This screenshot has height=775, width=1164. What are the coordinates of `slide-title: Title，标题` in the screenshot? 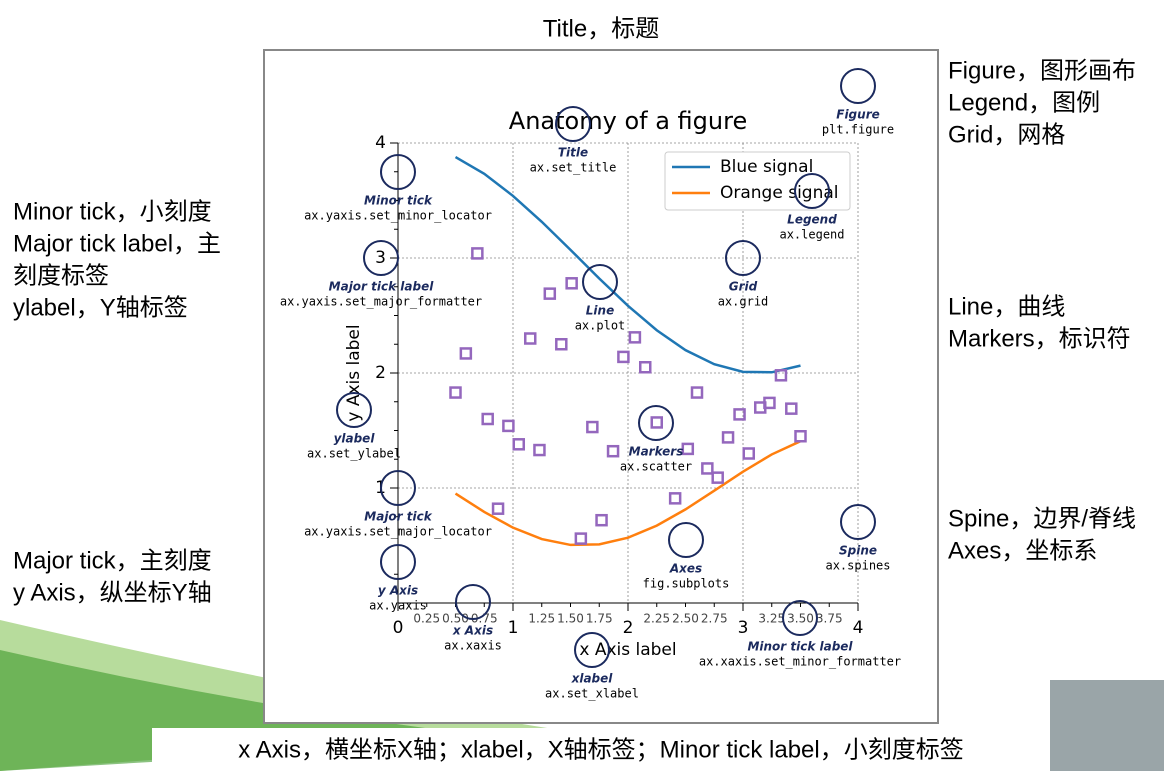 It's located at (601, 28).